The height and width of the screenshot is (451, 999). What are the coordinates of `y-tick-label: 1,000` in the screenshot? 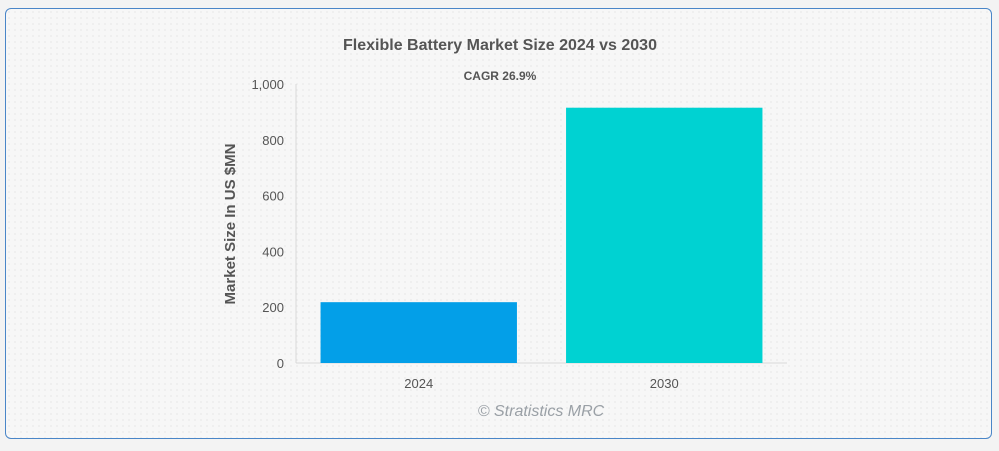 It's located at (267, 84).